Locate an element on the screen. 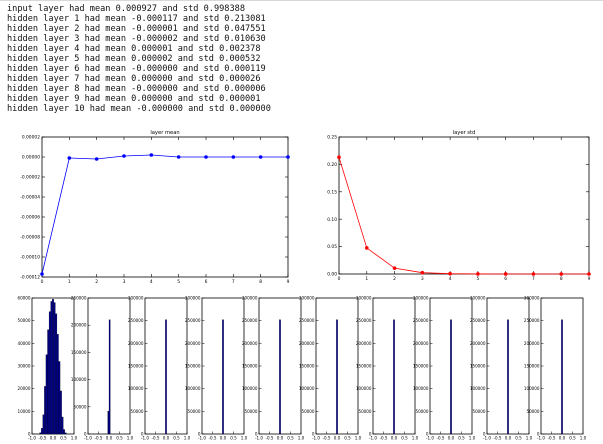 The width and height of the screenshot is (603, 444). chart-title: layer std is located at coordinates (464, 133).